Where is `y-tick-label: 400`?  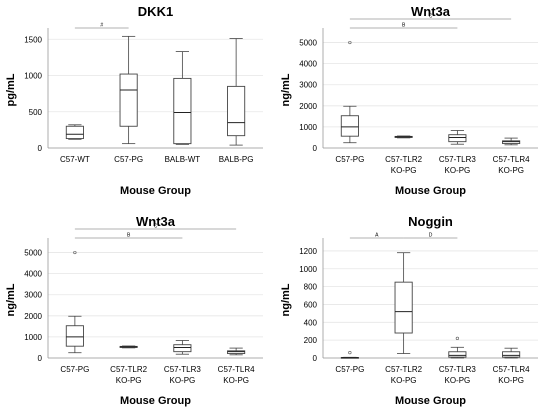
y-tick-label: 400 is located at coordinates (311, 322).